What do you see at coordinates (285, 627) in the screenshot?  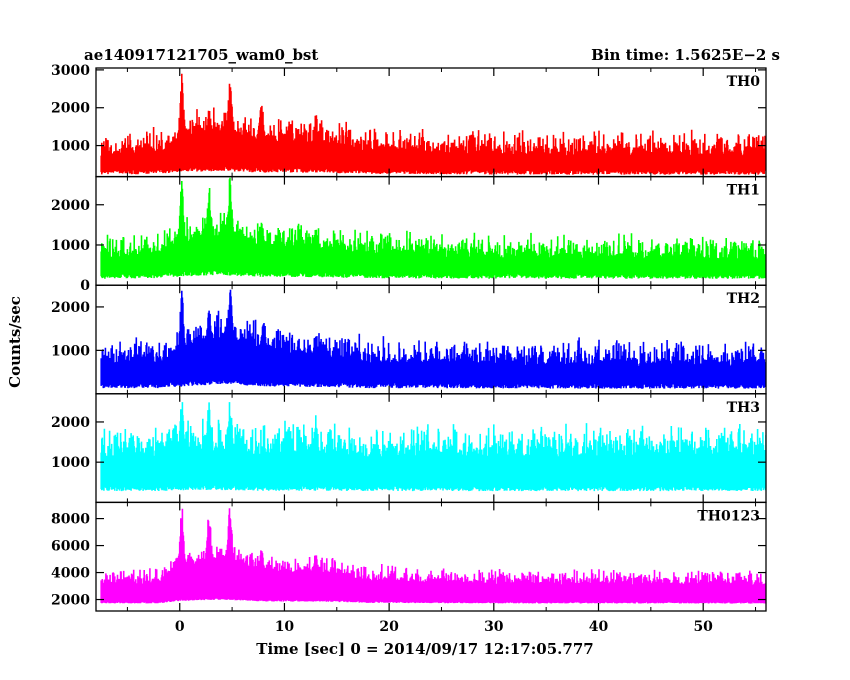 I see `x-tick-label: 10` at bounding box center [285, 627].